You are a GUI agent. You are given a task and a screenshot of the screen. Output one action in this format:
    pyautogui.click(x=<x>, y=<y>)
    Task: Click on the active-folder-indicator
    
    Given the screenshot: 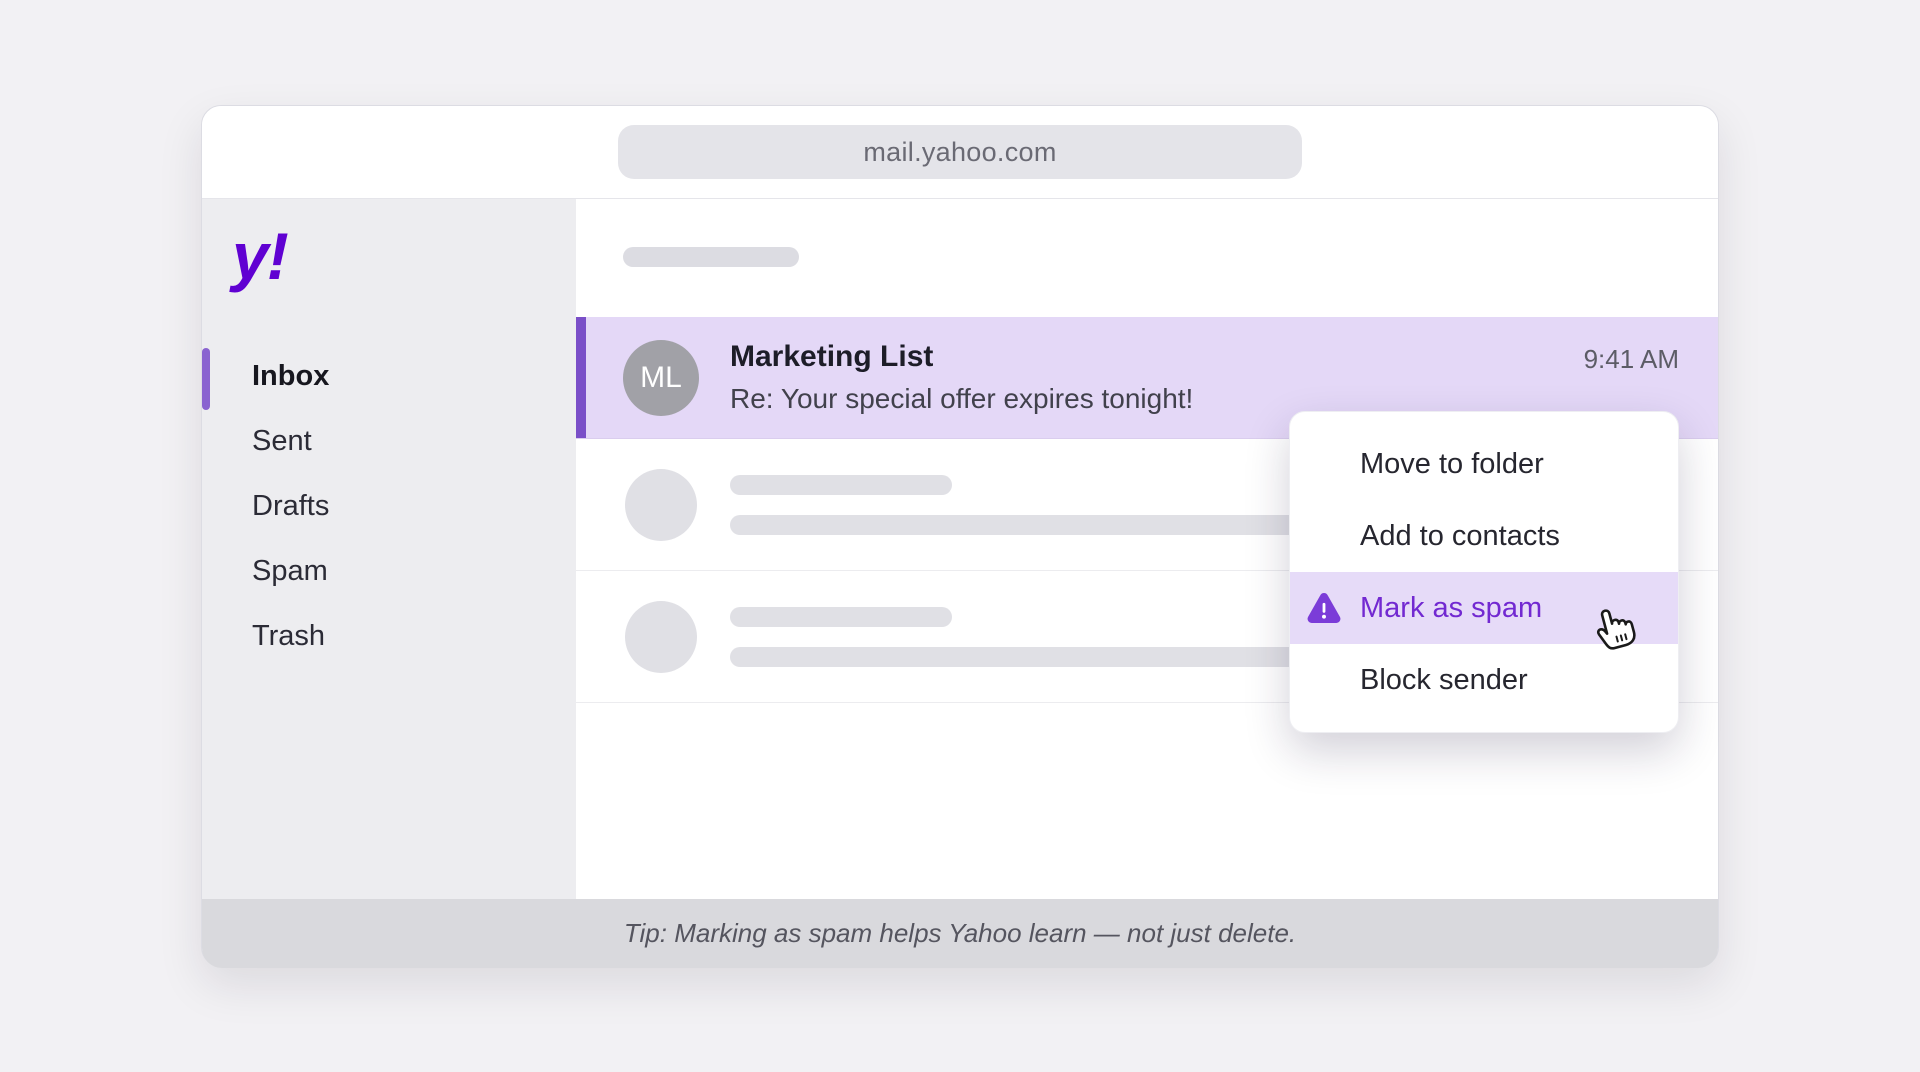 What is the action you would take?
    pyautogui.click(x=206, y=379)
    